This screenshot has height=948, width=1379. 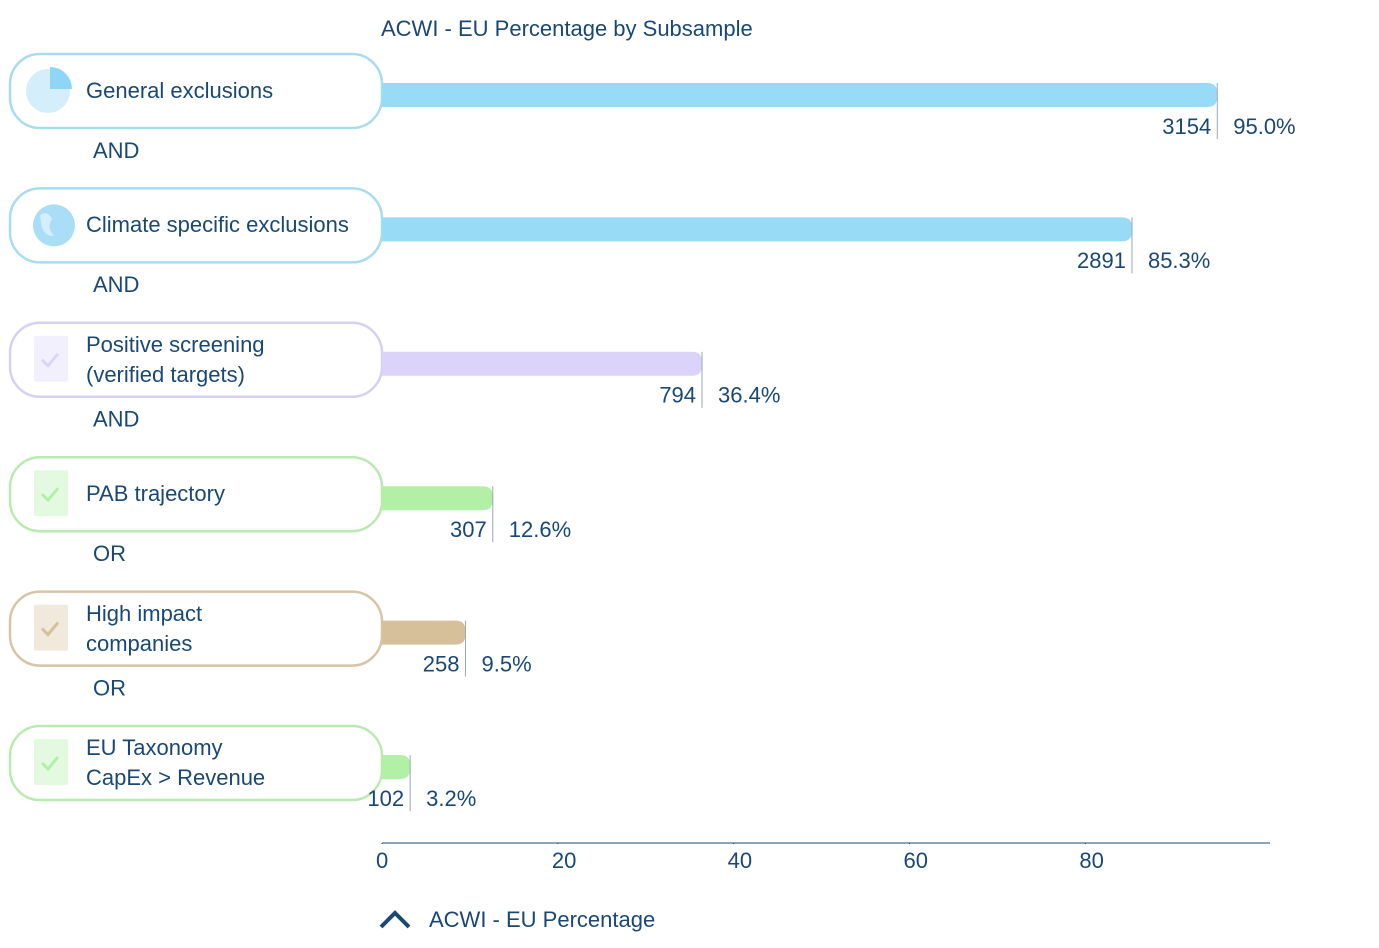 What do you see at coordinates (564, 860) in the screenshot?
I see `x-tick-label: 20` at bounding box center [564, 860].